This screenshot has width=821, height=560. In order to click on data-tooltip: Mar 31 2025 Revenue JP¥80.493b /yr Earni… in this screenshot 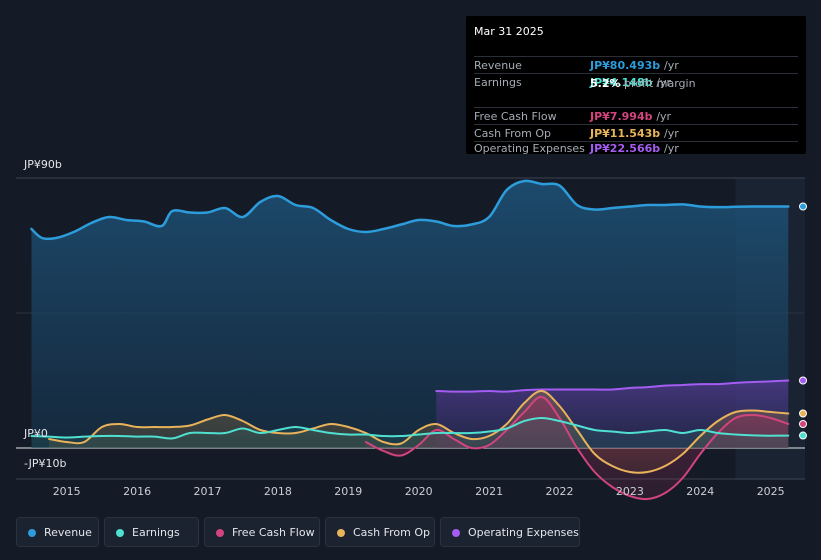, I will do `click(636, 85)`.